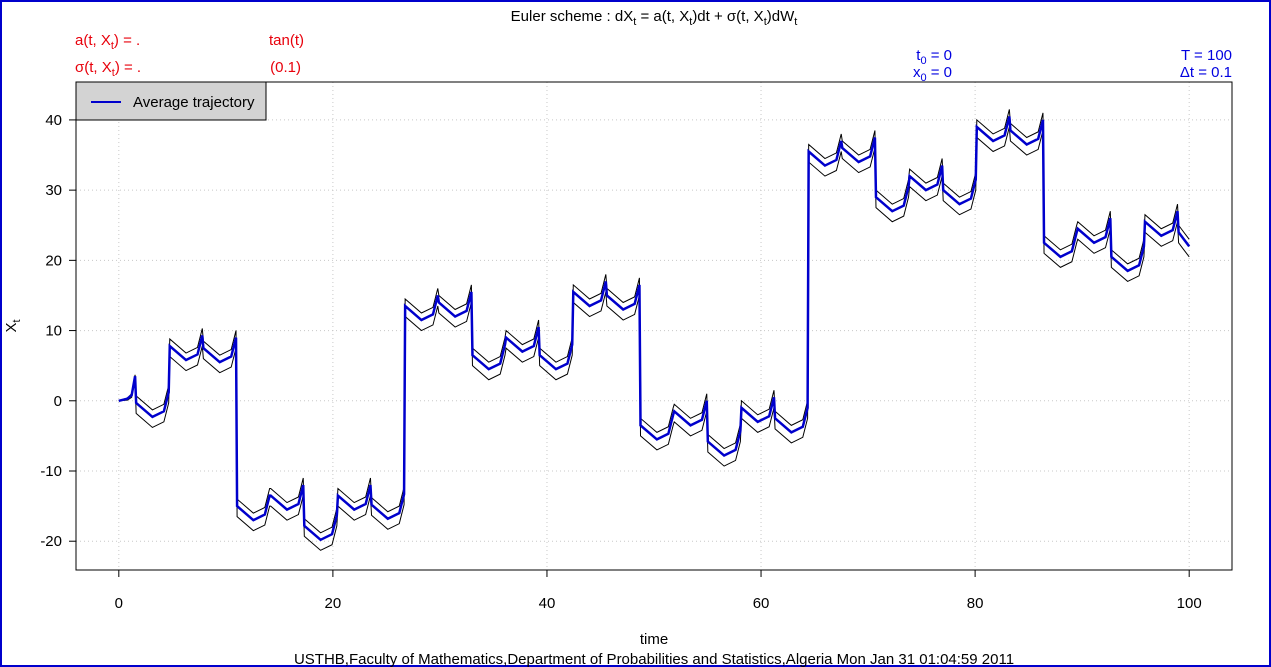 The height and width of the screenshot is (667, 1271). Describe the element at coordinates (1189, 603) in the screenshot. I see `x-tick-label: 100` at that location.